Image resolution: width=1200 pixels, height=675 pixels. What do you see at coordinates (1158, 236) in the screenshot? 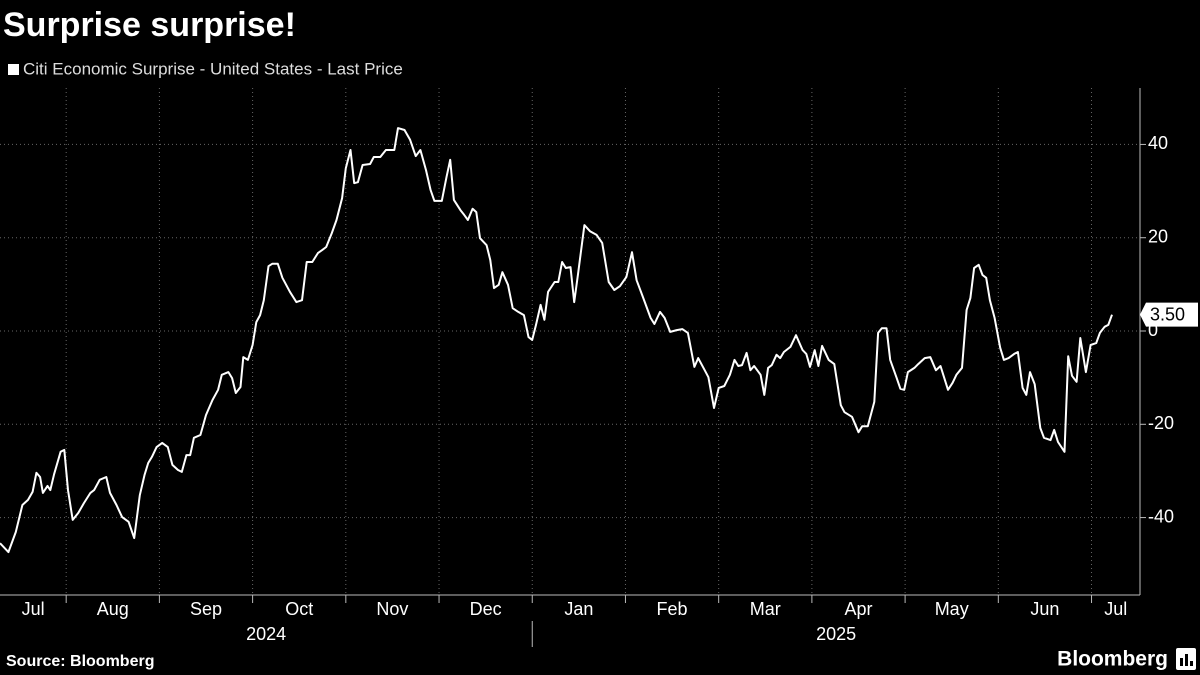
I see `y-tick-label: 20` at bounding box center [1158, 236].